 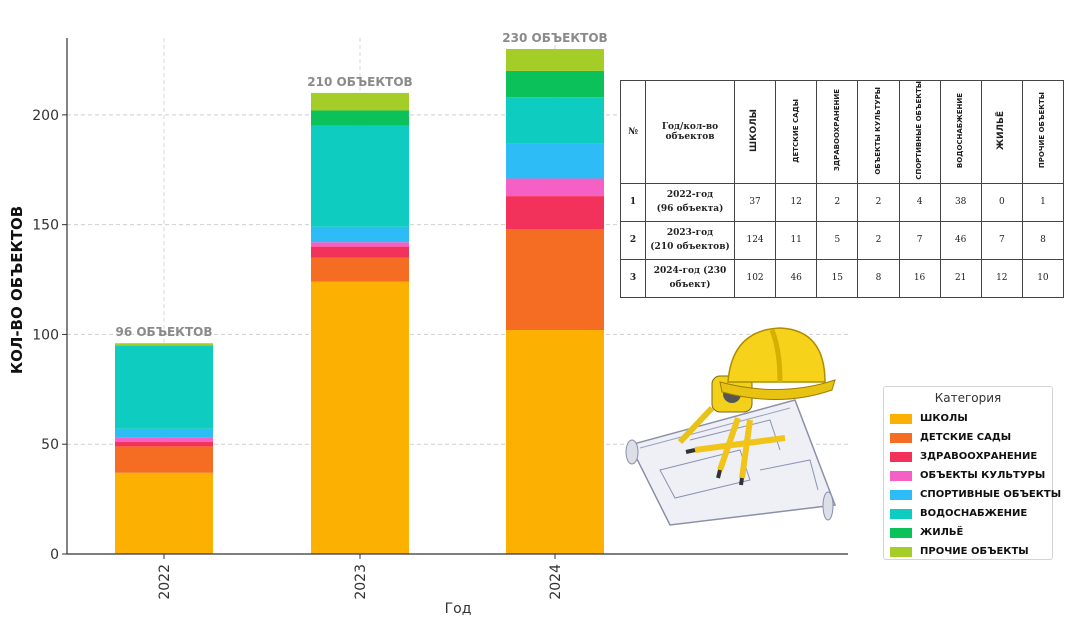 I want to click on x-tick-label: 2023, so click(x=361, y=582).